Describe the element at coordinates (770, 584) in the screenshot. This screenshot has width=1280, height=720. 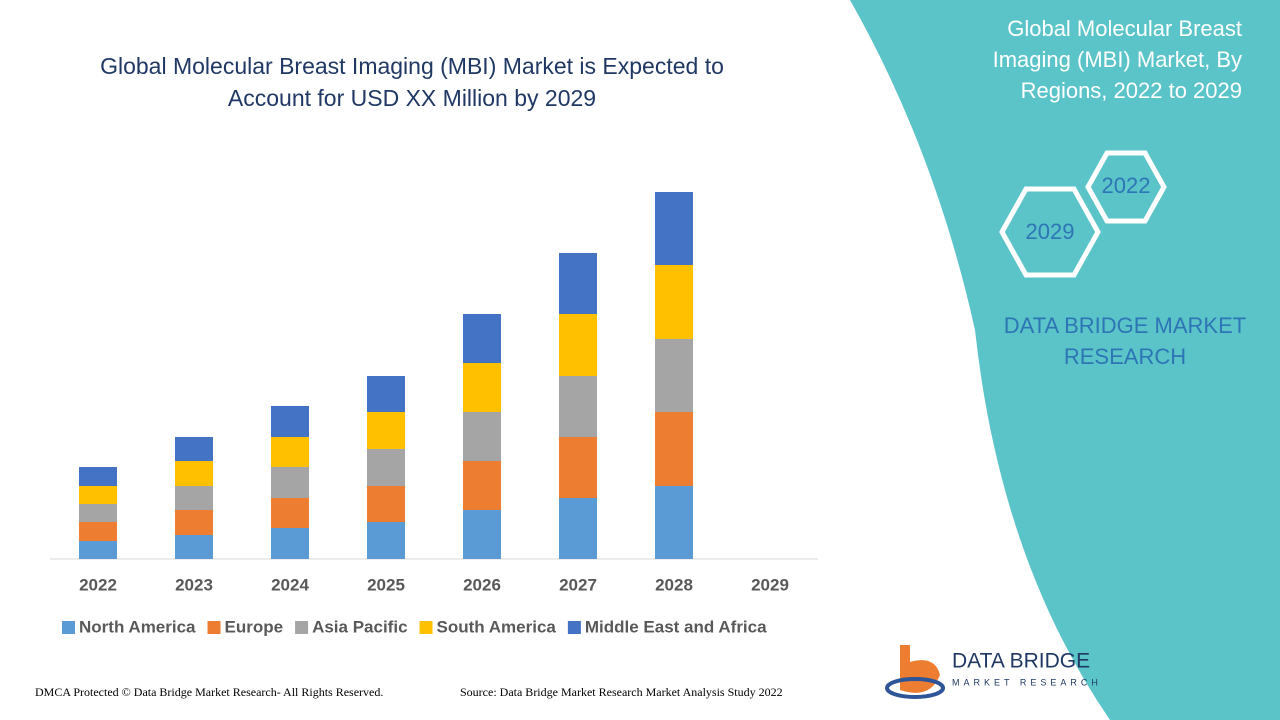
I see `x-tick-label: 2029` at that location.